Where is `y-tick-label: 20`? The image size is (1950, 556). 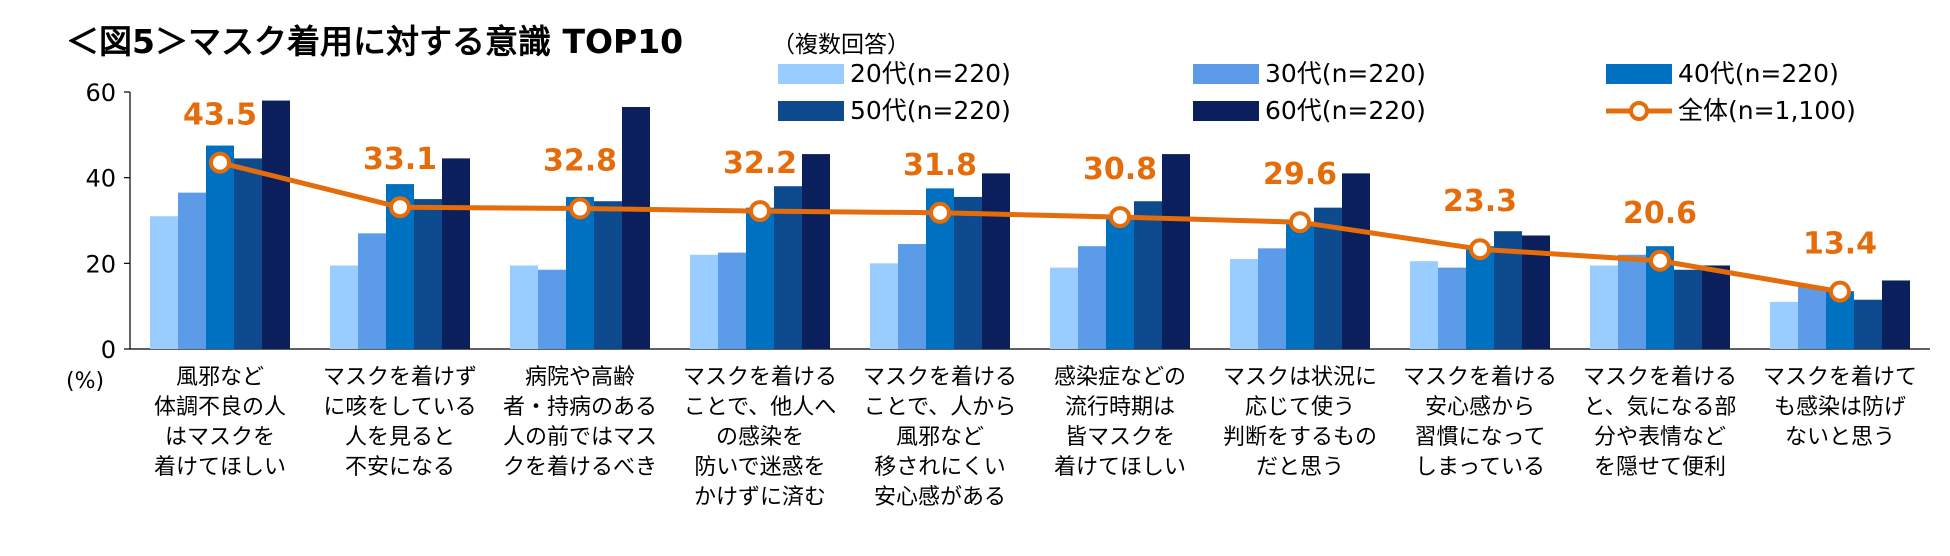
y-tick-label: 20 is located at coordinates (100, 264).